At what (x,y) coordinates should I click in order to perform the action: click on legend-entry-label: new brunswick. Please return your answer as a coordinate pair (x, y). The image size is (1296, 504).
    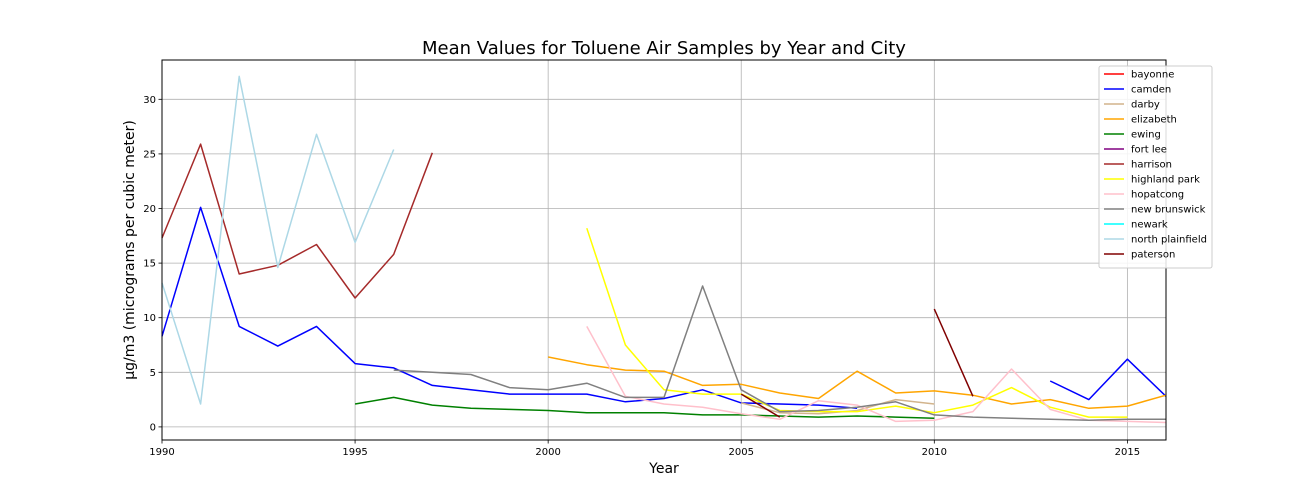
    Looking at the image, I should click on (1168, 210).